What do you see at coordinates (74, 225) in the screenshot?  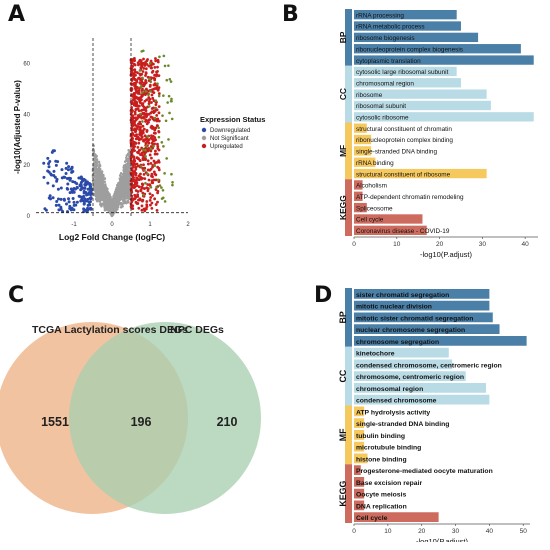 I see `x-tick-label: -1` at bounding box center [74, 225].